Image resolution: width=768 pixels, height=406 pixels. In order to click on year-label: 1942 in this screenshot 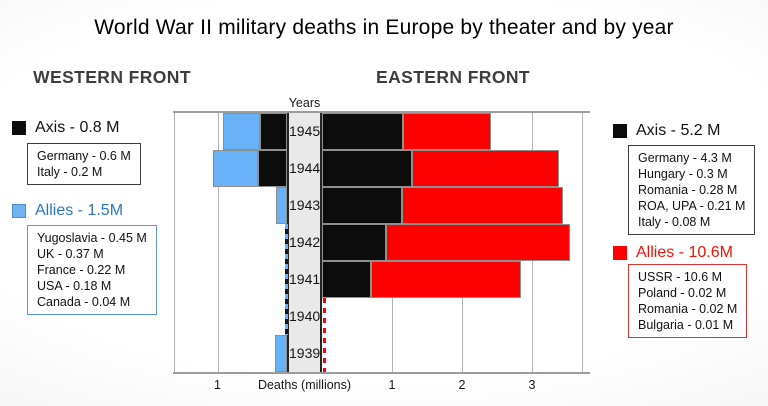, I will do `click(305, 242)`.